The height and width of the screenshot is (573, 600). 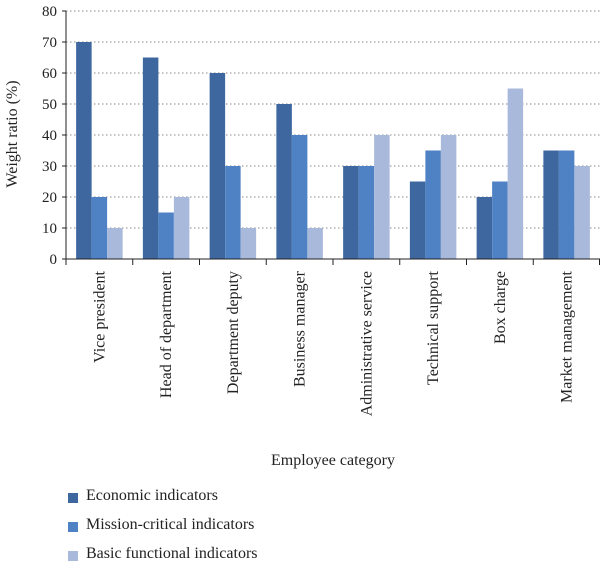 What do you see at coordinates (115, 243) in the screenshot?
I see `bar-basic-functional-indicators-vice-president` at bounding box center [115, 243].